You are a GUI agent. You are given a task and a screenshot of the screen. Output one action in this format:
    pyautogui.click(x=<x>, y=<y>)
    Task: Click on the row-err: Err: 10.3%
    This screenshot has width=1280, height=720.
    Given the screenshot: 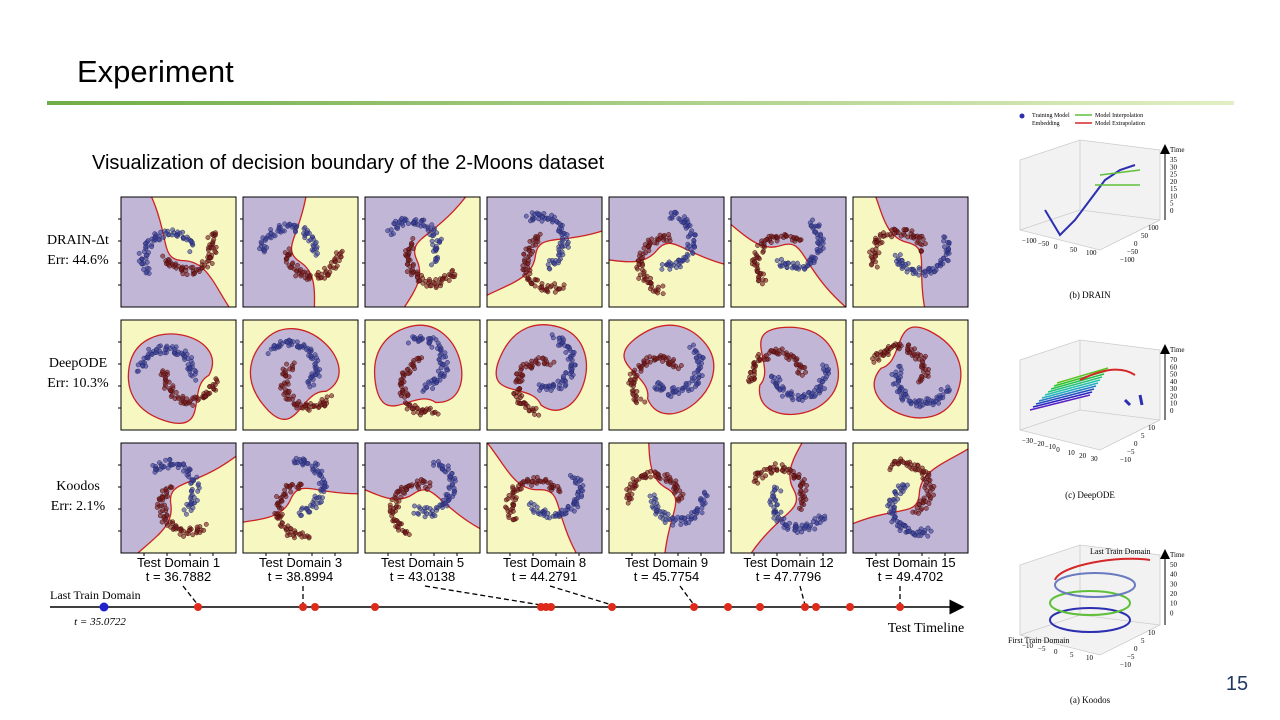 What is the action you would take?
    pyautogui.click(x=78, y=383)
    